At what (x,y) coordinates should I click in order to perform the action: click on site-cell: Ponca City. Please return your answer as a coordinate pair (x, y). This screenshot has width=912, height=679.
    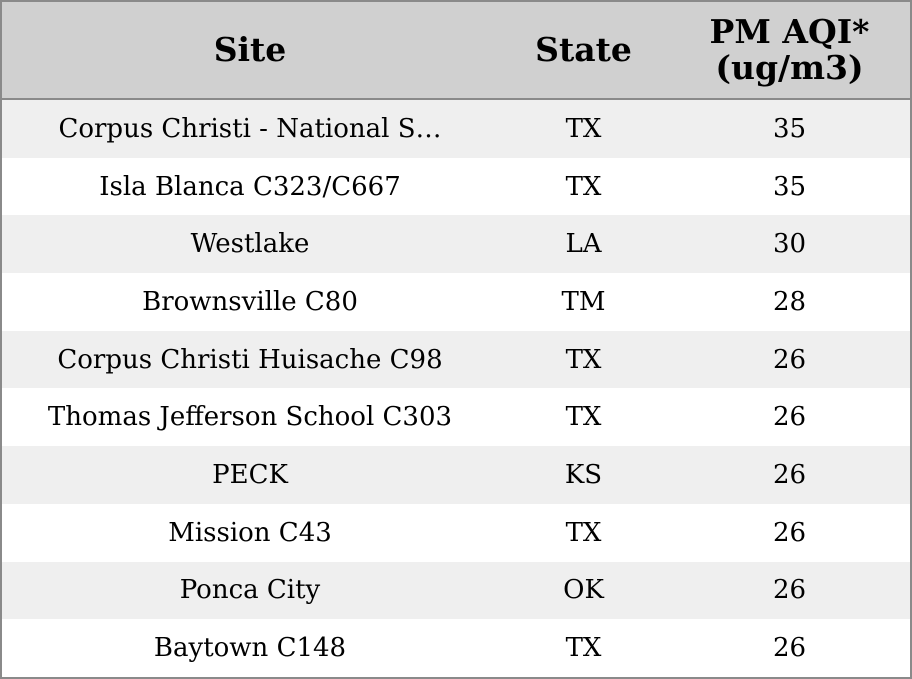
    Looking at the image, I should click on (250, 590).